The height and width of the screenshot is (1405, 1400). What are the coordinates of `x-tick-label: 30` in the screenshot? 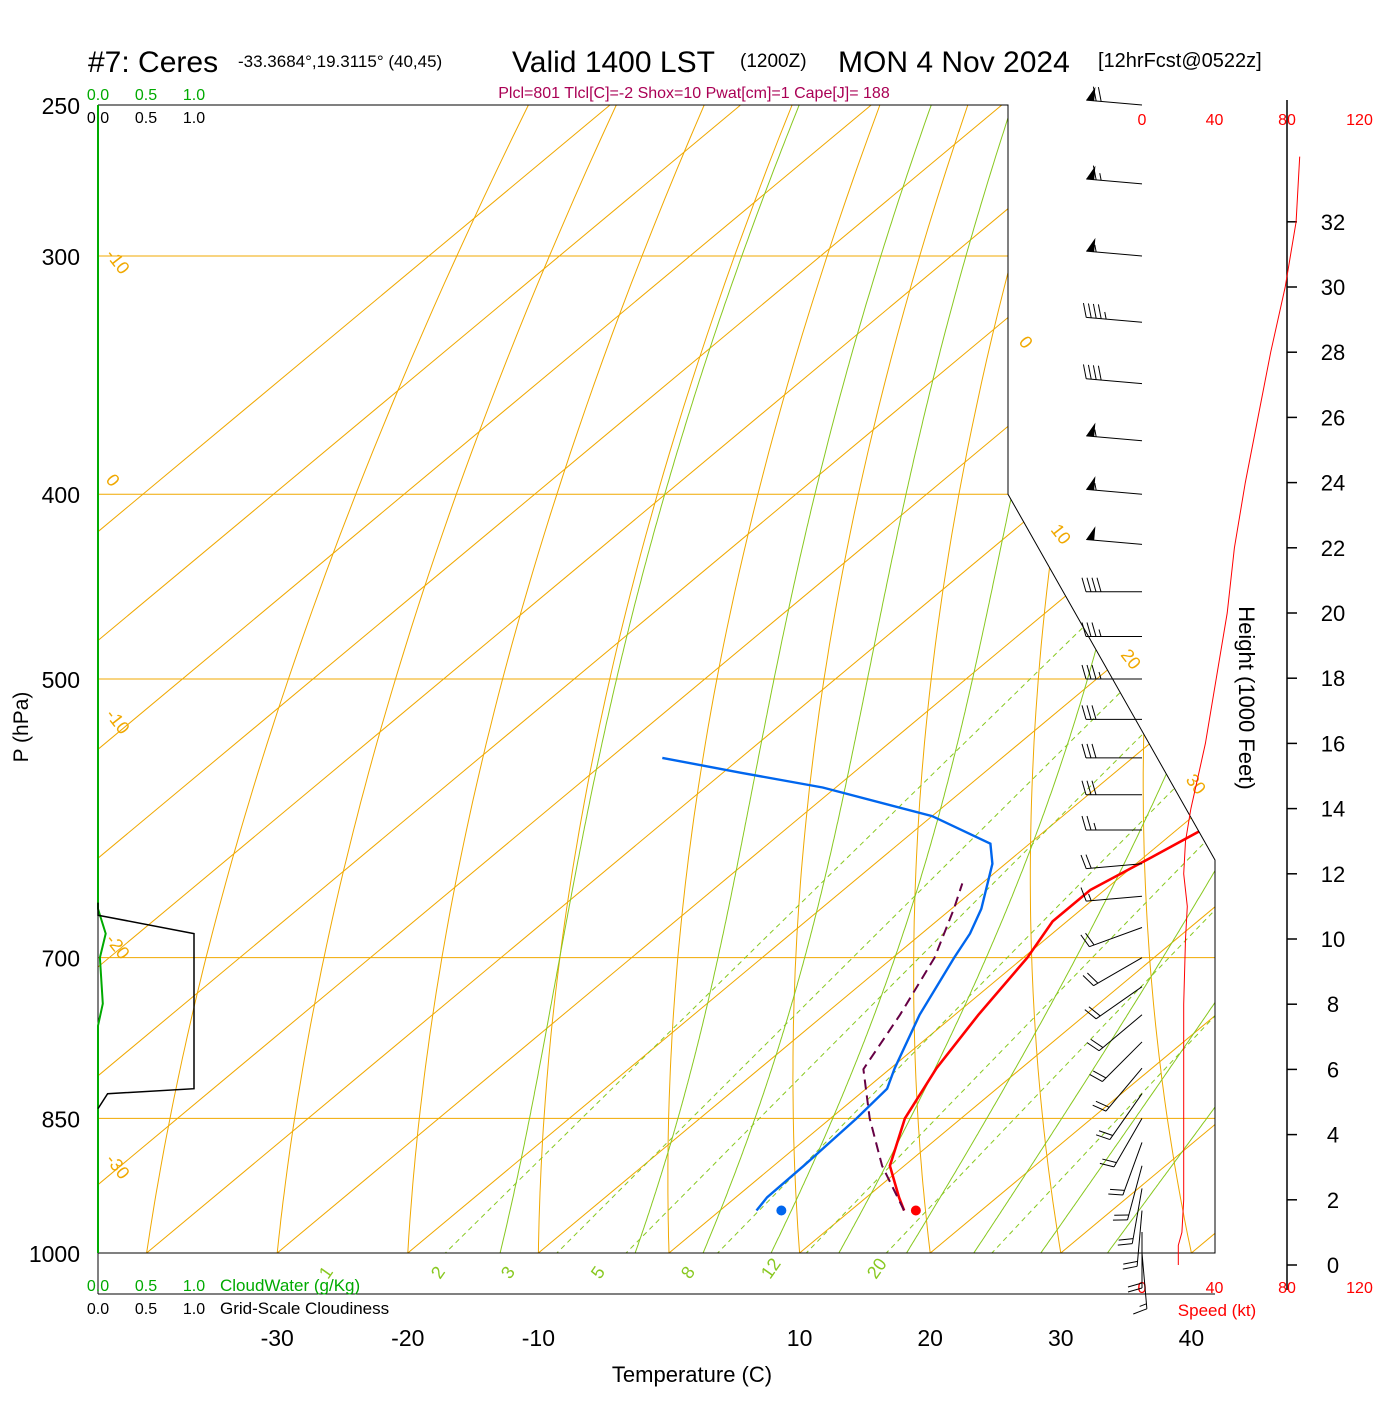 It's located at (1061, 1338).